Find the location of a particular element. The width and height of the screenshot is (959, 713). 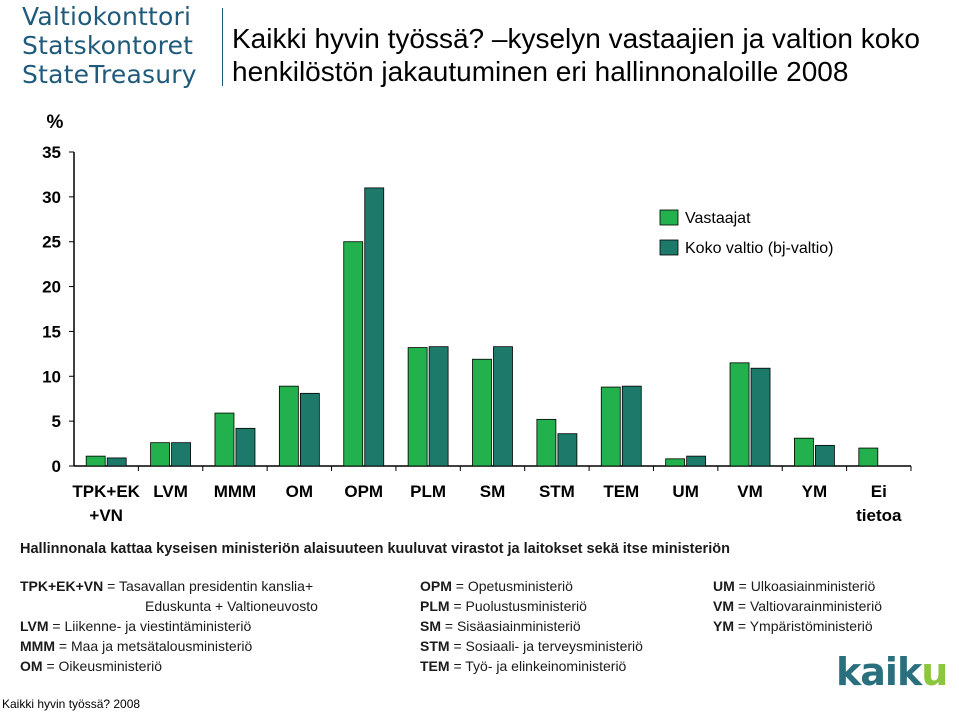

abbreviation-key: OPM is located at coordinates (436, 586).